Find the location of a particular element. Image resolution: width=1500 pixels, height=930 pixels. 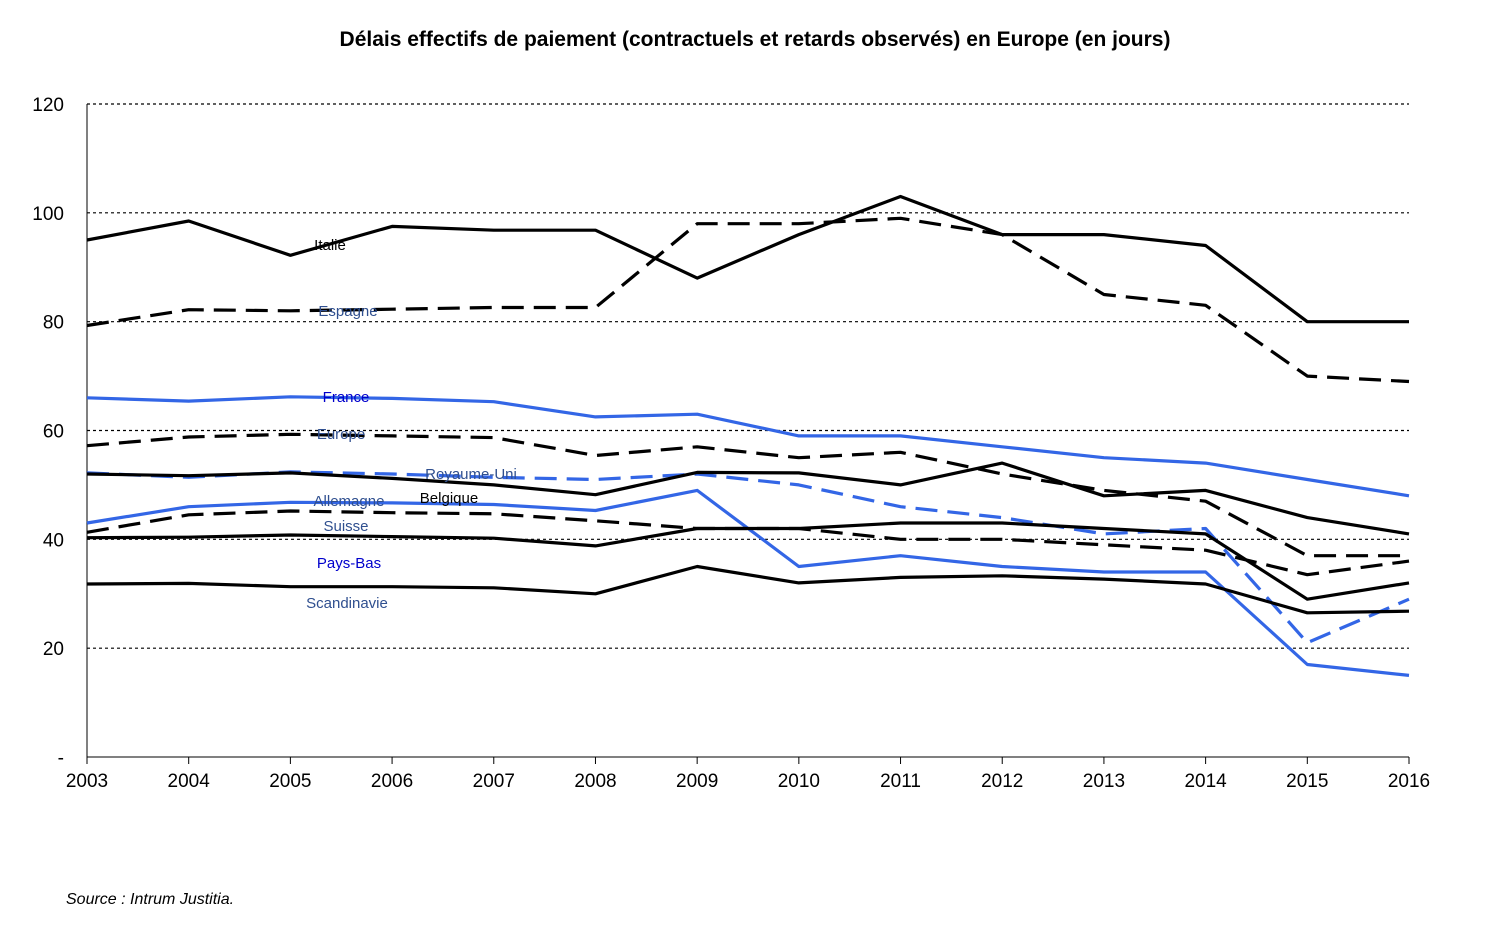

y-tick-label: 60 is located at coordinates (53, 432).